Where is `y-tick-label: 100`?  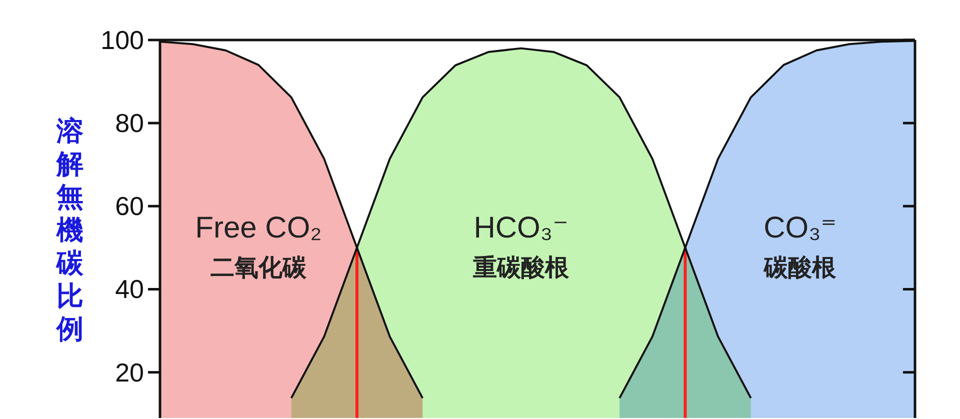
y-tick-label: 100 is located at coordinates (122, 40).